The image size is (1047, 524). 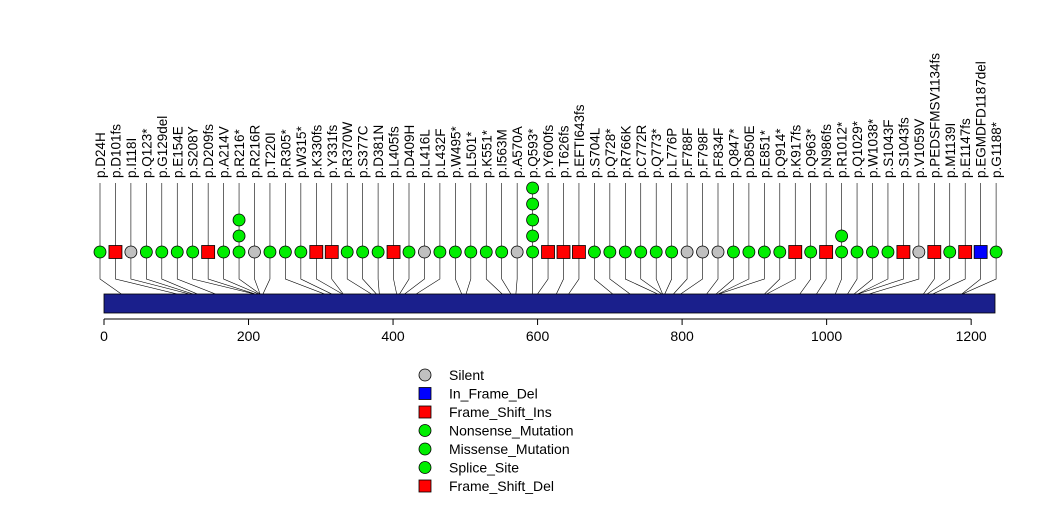 I want to click on mutation-label: p.M1139I, so click(x=950, y=150).